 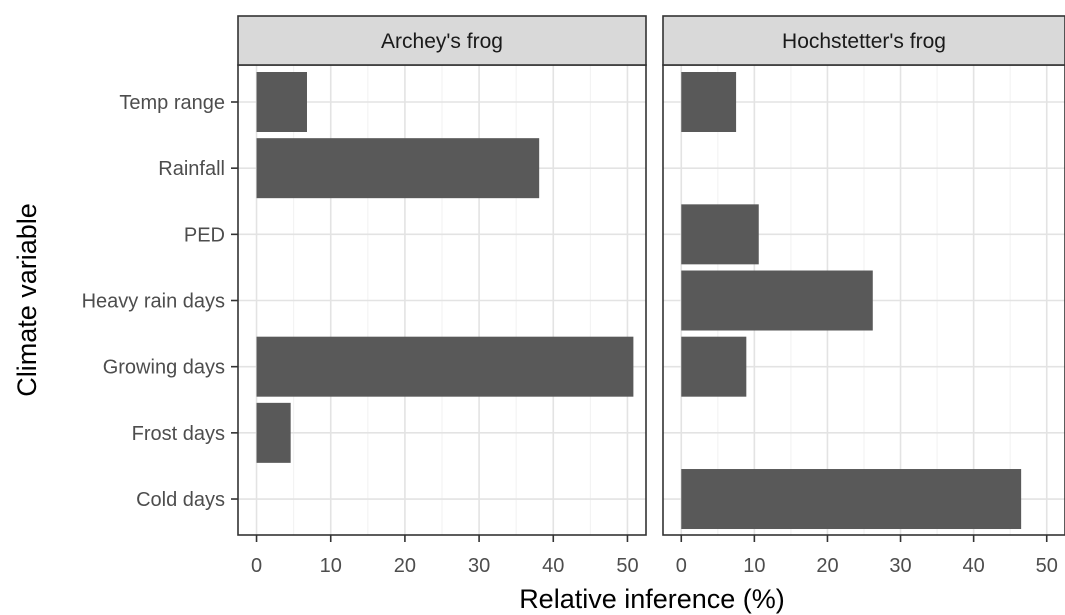 What do you see at coordinates (273, 432) in the screenshot?
I see `bar-archey-s-frog-frost-days` at bounding box center [273, 432].